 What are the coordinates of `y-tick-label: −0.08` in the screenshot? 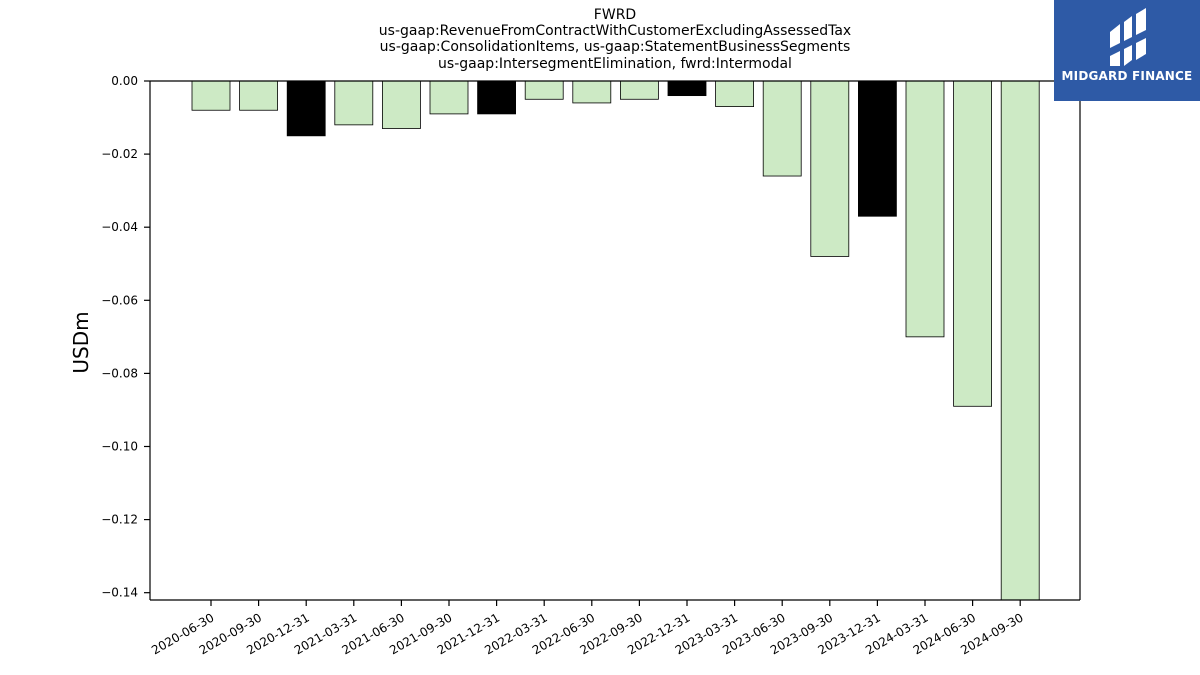 It's located at (119, 373).